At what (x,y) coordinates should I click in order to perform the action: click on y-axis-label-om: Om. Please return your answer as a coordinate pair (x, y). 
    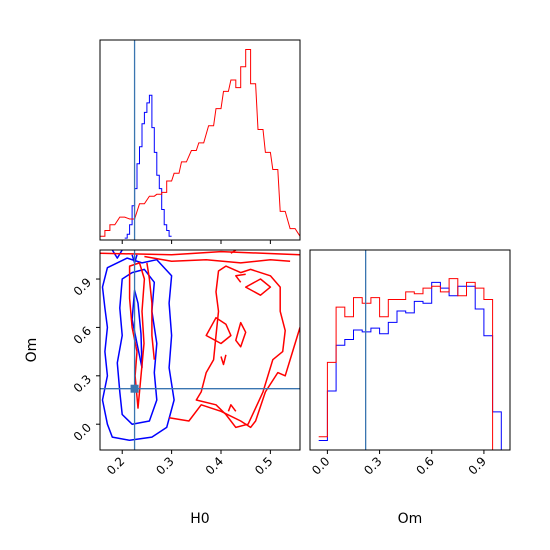
    Looking at the image, I should click on (32, 350).